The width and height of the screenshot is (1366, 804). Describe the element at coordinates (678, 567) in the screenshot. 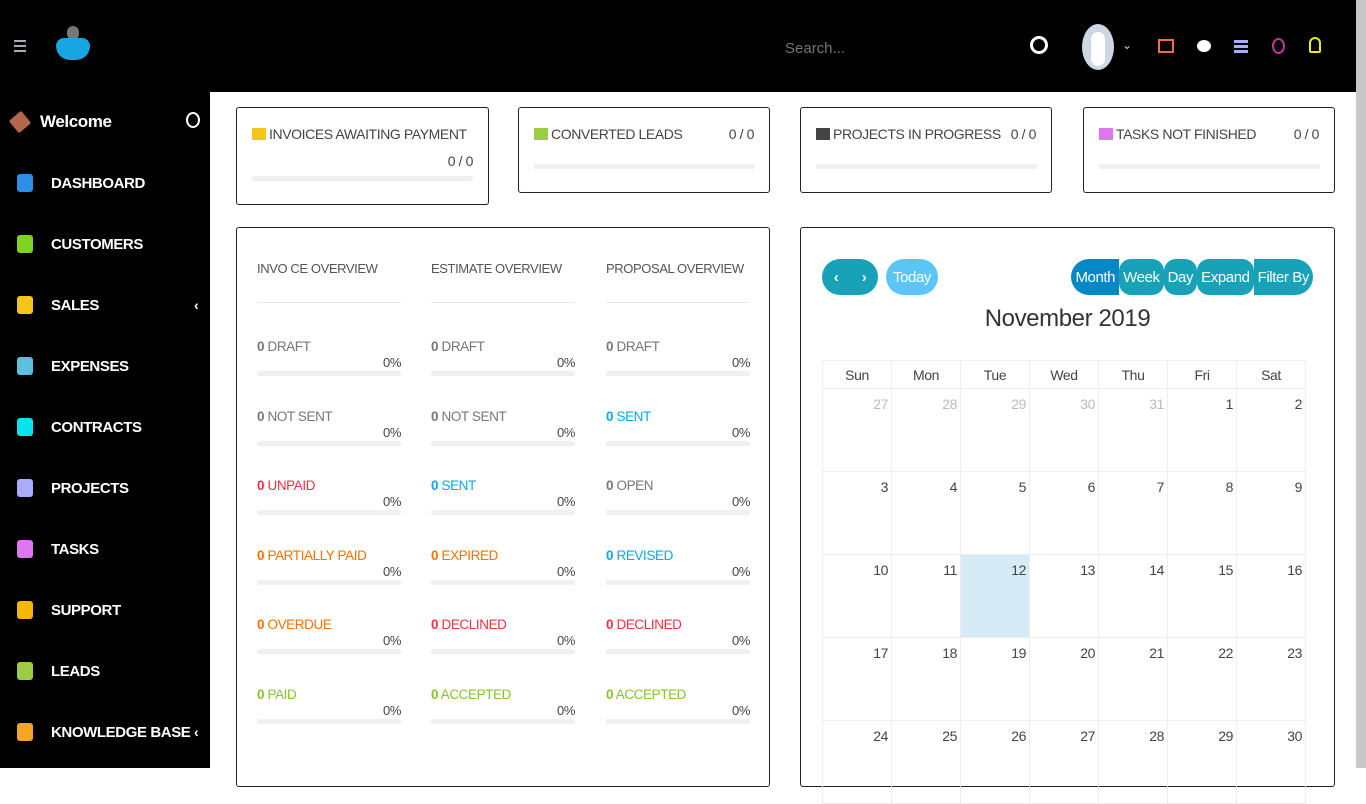

I see `overview-row: 0 REVISED 0%` at that location.